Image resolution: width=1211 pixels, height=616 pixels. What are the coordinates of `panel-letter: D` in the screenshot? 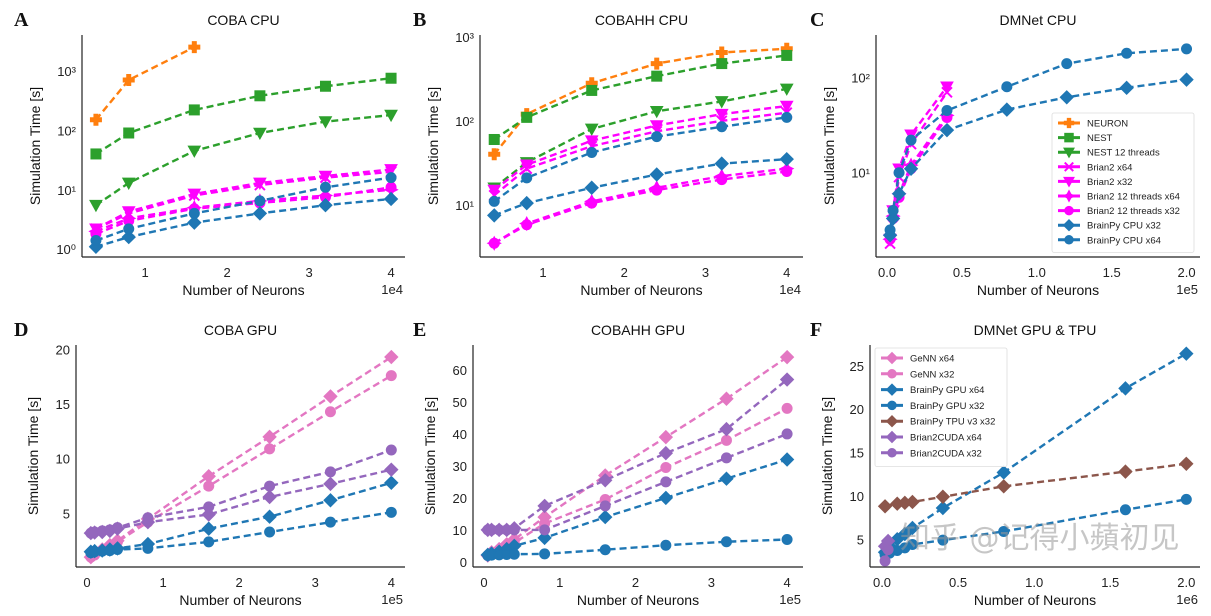 It's located at (21, 330).